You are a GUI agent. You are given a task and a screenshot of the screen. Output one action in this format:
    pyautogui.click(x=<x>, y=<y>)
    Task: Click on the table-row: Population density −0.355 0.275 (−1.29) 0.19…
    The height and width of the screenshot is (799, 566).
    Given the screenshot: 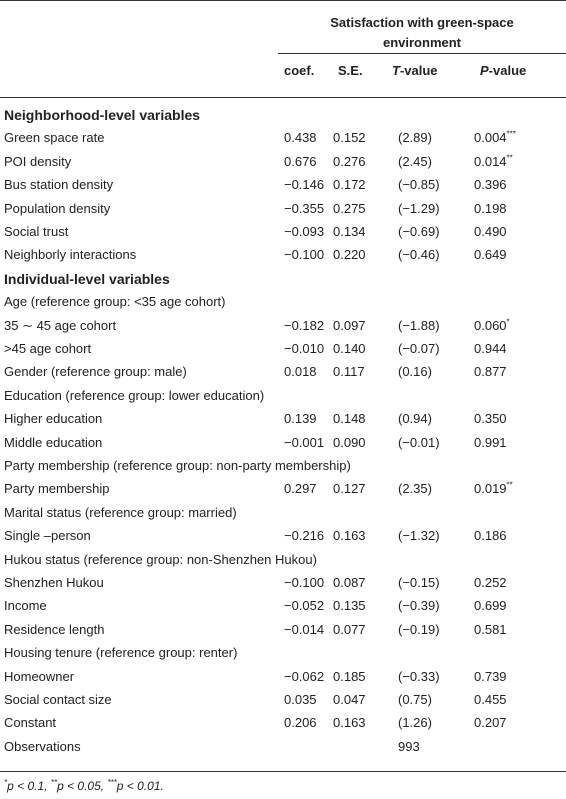 What is the action you would take?
    pyautogui.click(x=283, y=209)
    